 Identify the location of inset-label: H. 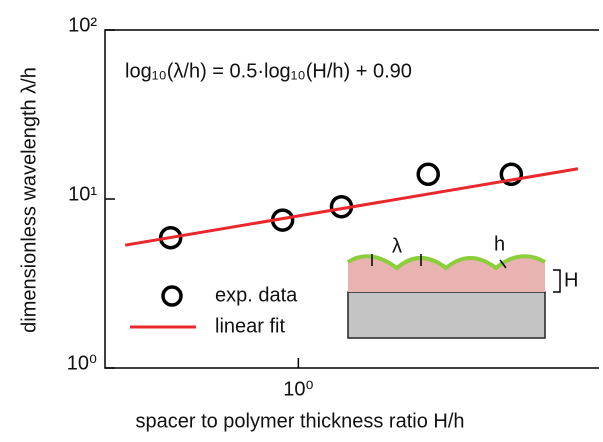
(571, 280).